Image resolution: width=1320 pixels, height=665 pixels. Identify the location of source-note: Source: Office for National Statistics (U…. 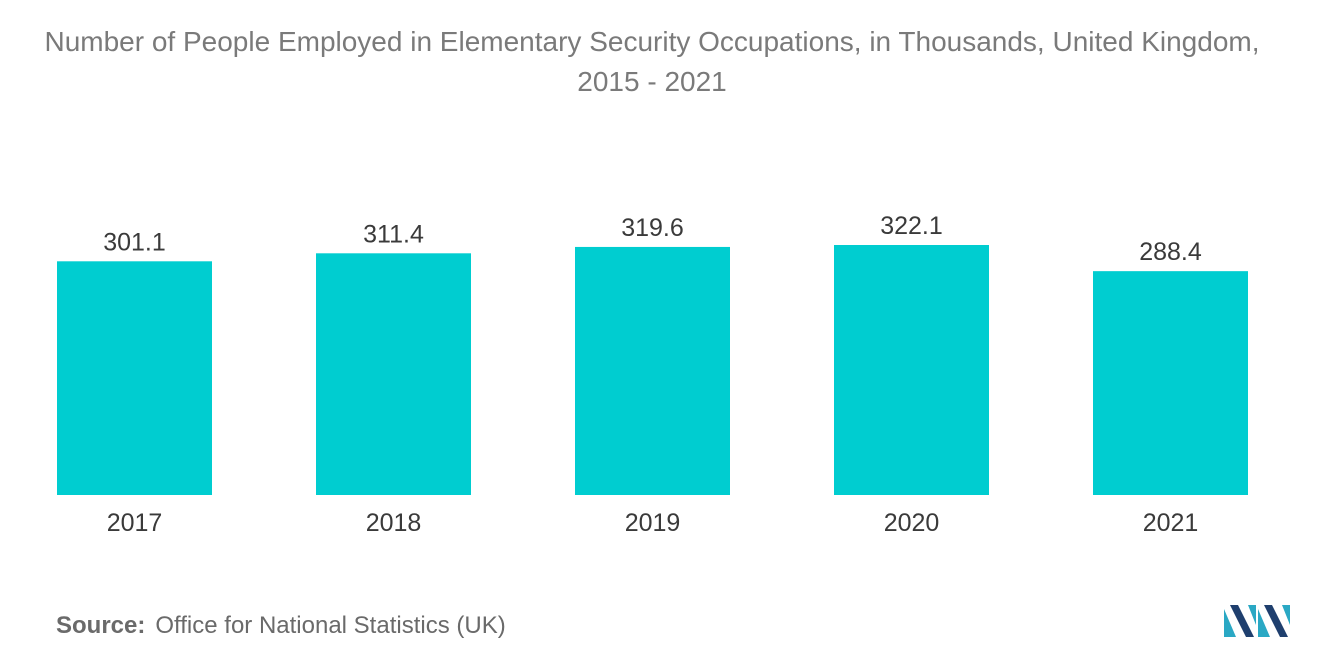
(281, 626).